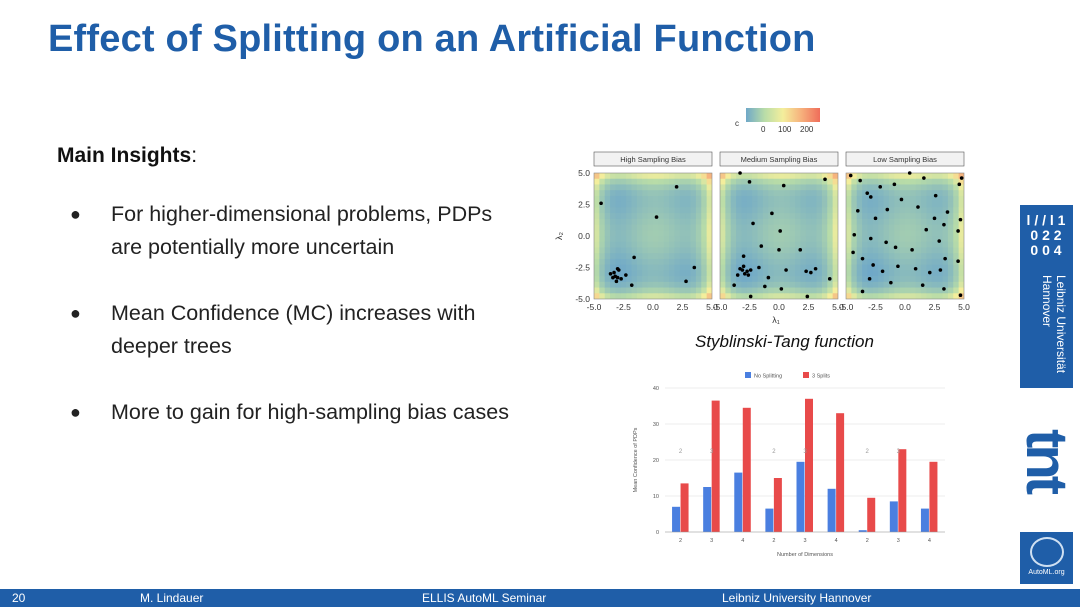  What do you see at coordinates (779, 307) in the screenshot?
I see `x-tick-label: 0.0` at bounding box center [779, 307].